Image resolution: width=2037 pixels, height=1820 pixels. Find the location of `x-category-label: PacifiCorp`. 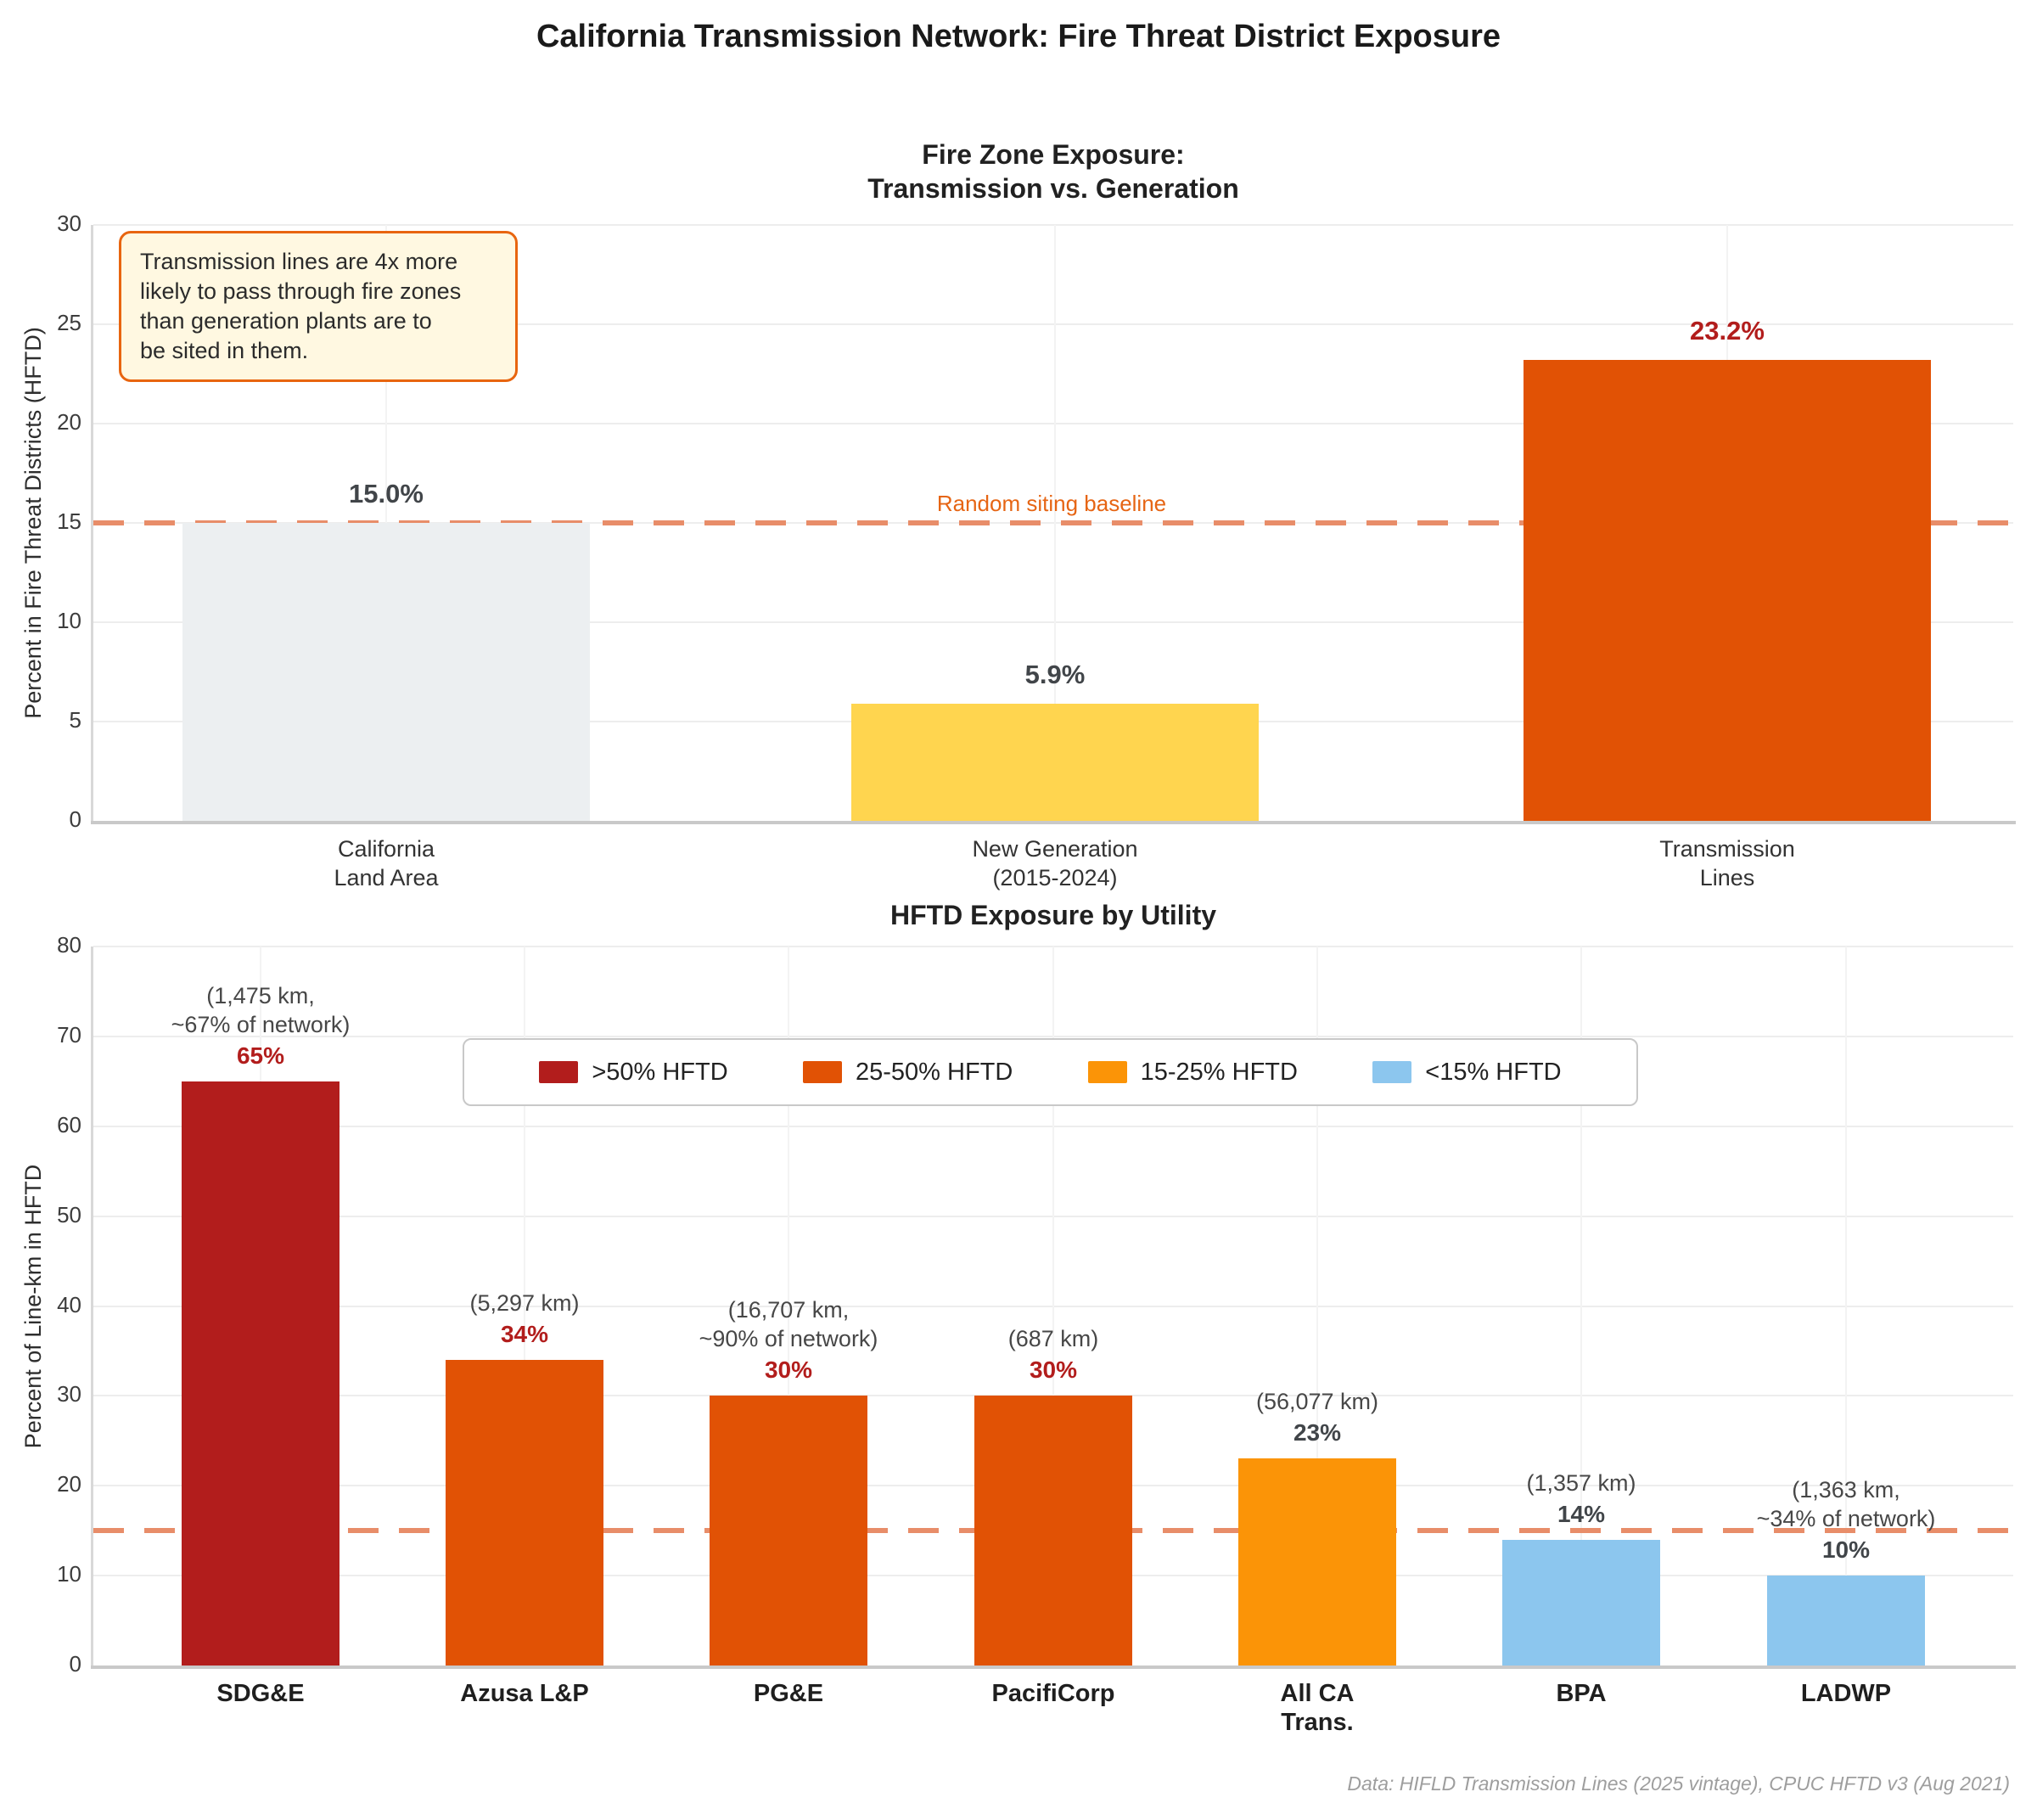

x-category-label: PacifiCorp is located at coordinates (1053, 1693).